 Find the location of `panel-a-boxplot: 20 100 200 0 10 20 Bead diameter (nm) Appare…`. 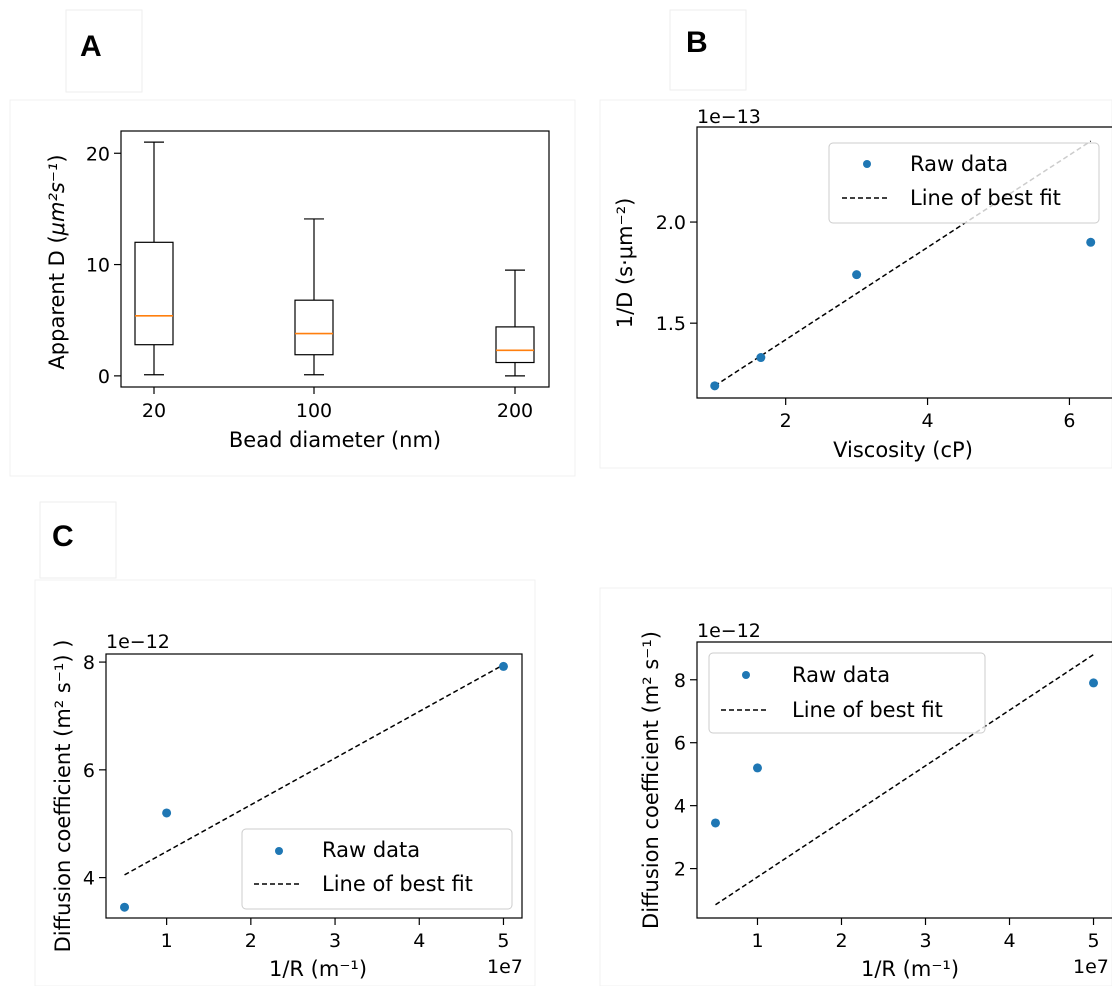

panel-a-boxplot: 20 100 200 0 10 20 Bead diameter (nm) Appare… is located at coordinates (297, 291).